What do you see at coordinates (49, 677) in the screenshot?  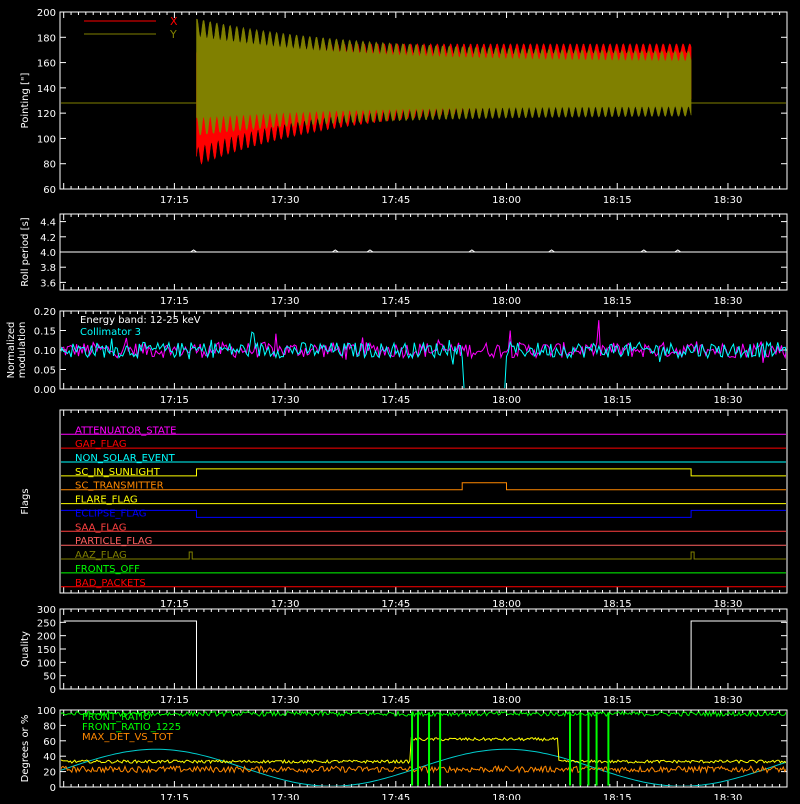 I see `y-tick-label: 50` at bounding box center [49, 677].